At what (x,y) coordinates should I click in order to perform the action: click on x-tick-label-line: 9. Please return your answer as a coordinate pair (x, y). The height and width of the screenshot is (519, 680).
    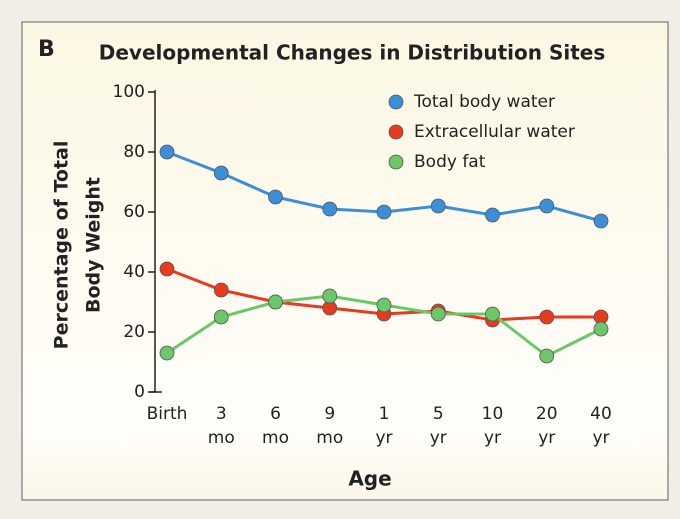
    Looking at the image, I should click on (329, 414).